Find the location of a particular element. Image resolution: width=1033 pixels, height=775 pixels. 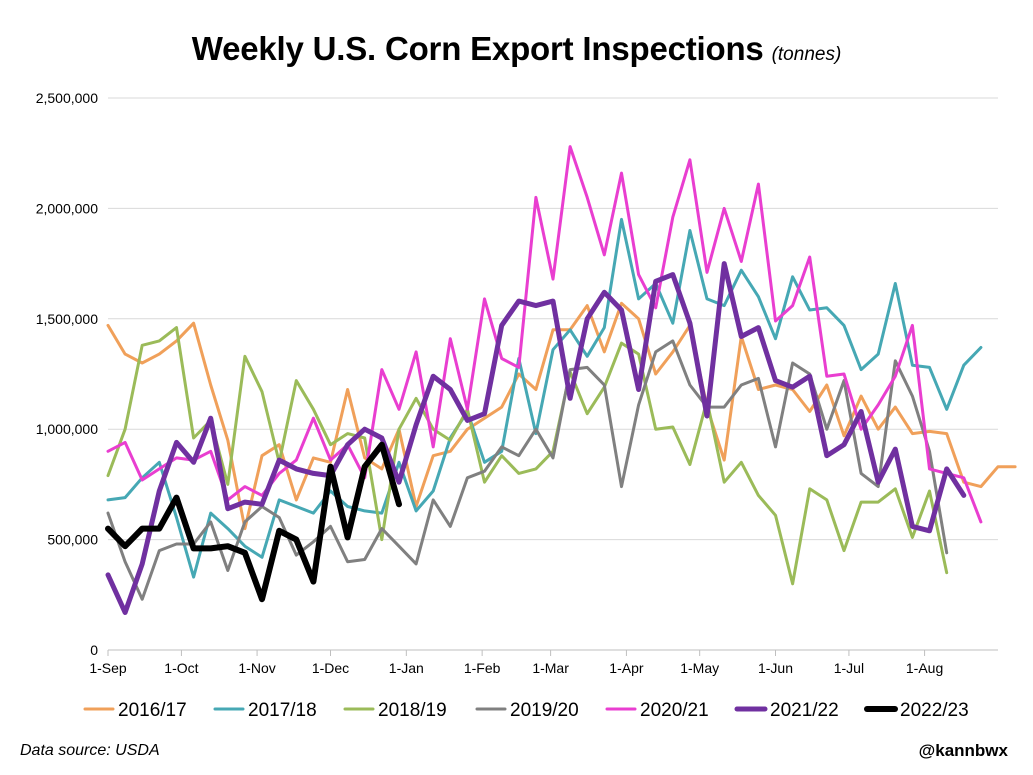

x-tick-label: 1-Jun is located at coordinates (775, 668).